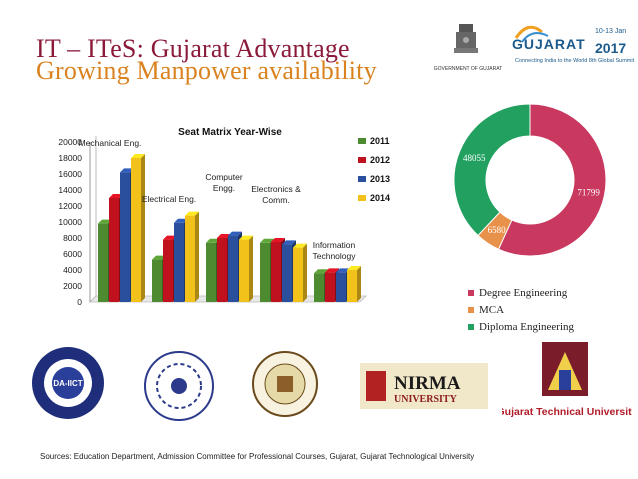  Describe the element at coordinates (549, 44) in the screenshot. I see `vibrant-brand: GUJARAT` at that location.